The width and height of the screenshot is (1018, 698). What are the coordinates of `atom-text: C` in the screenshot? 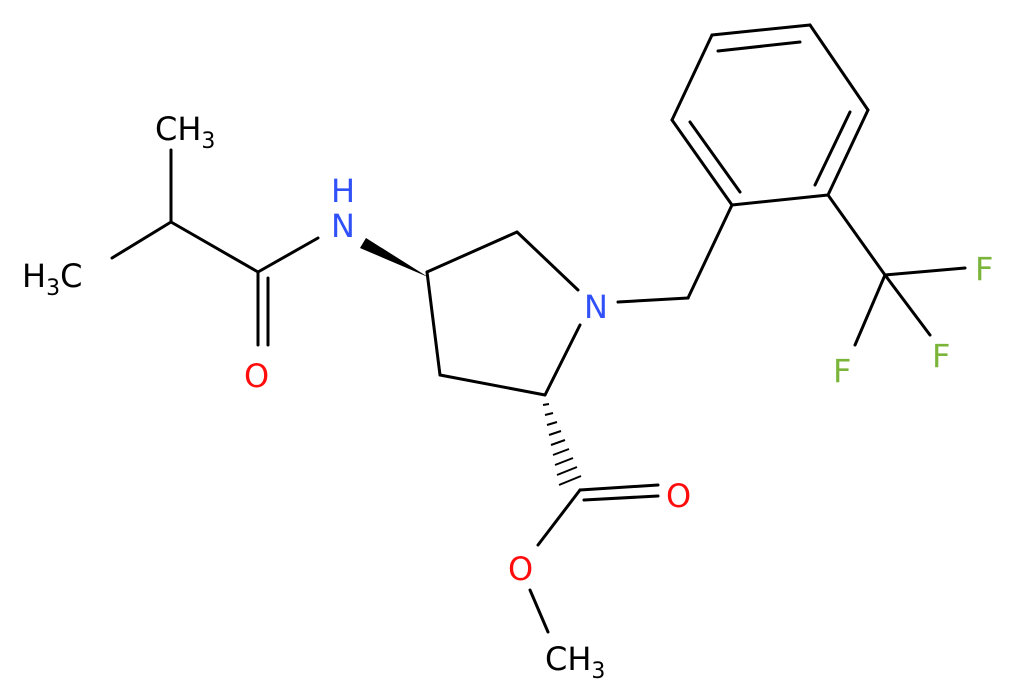 It's located at (71, 276).